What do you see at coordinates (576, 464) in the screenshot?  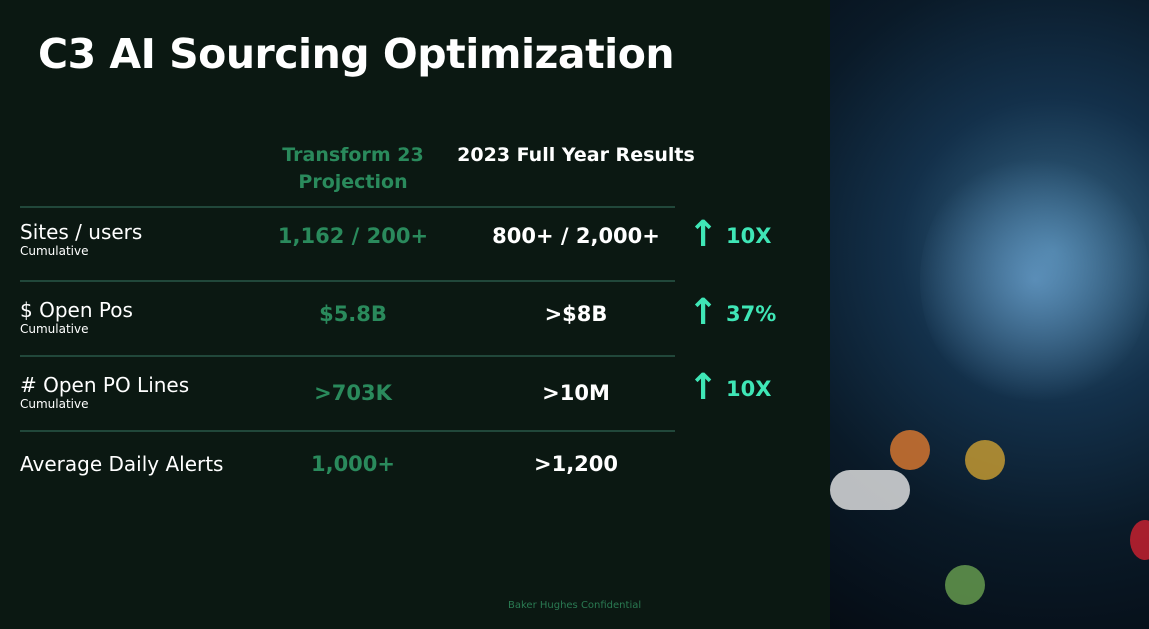 I see `results-value: >1,200` at bounding box center [576, 464].